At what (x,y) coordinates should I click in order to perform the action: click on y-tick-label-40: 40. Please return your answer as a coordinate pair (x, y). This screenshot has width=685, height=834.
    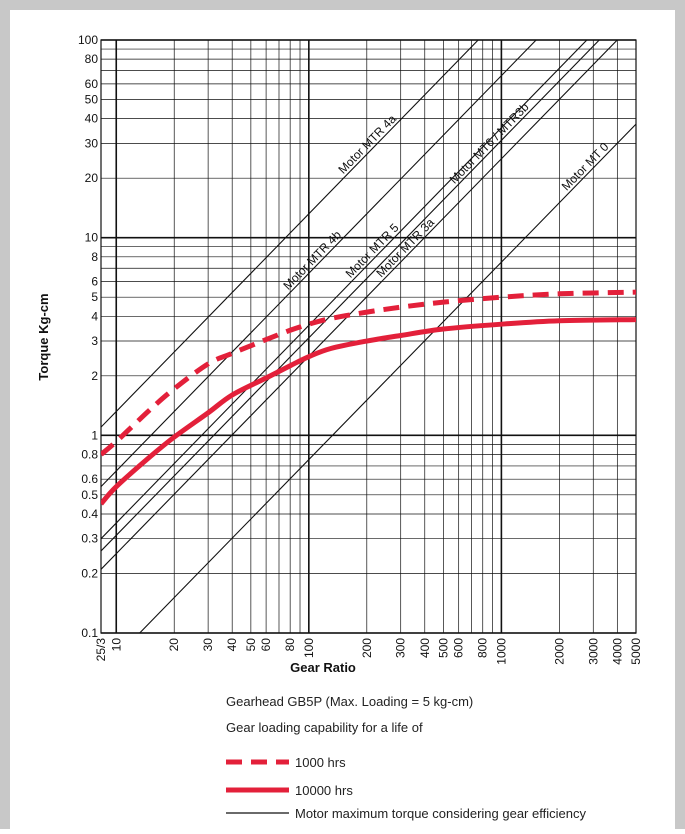
    Looking at the image, I should click on (92, 119).